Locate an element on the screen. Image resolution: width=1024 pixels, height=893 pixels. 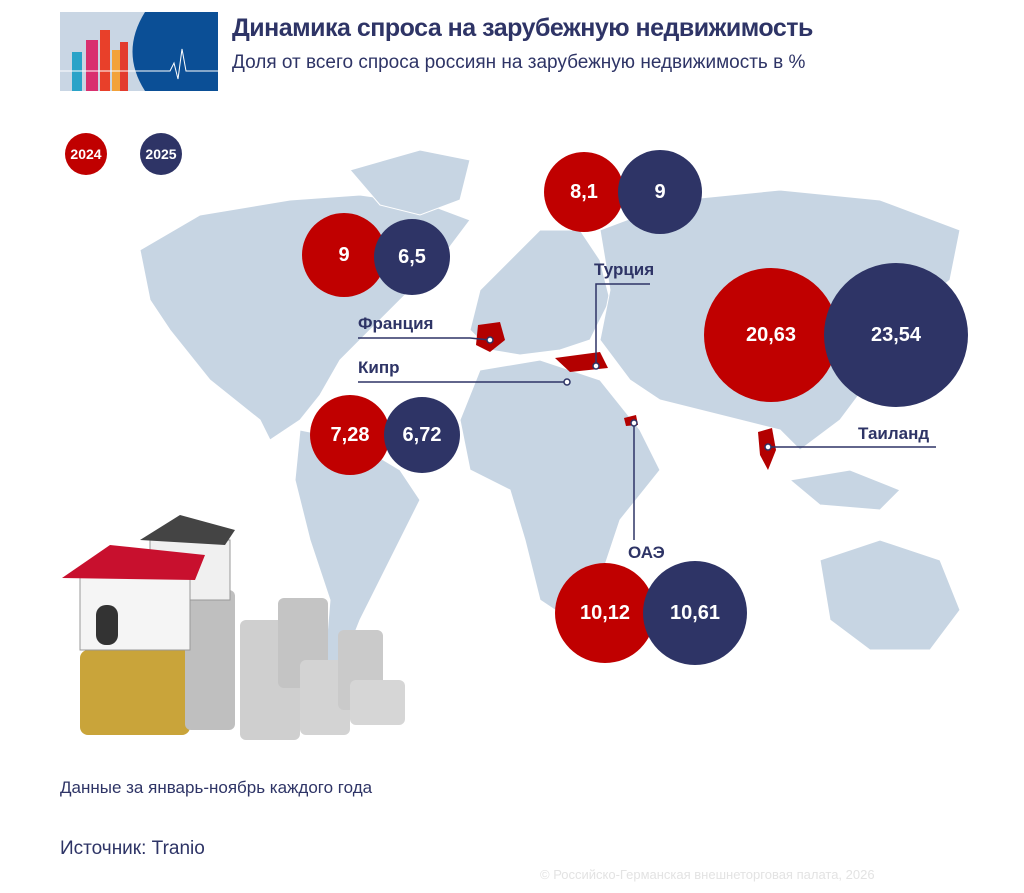
logo-graphic is located at coordinates (139, 51).